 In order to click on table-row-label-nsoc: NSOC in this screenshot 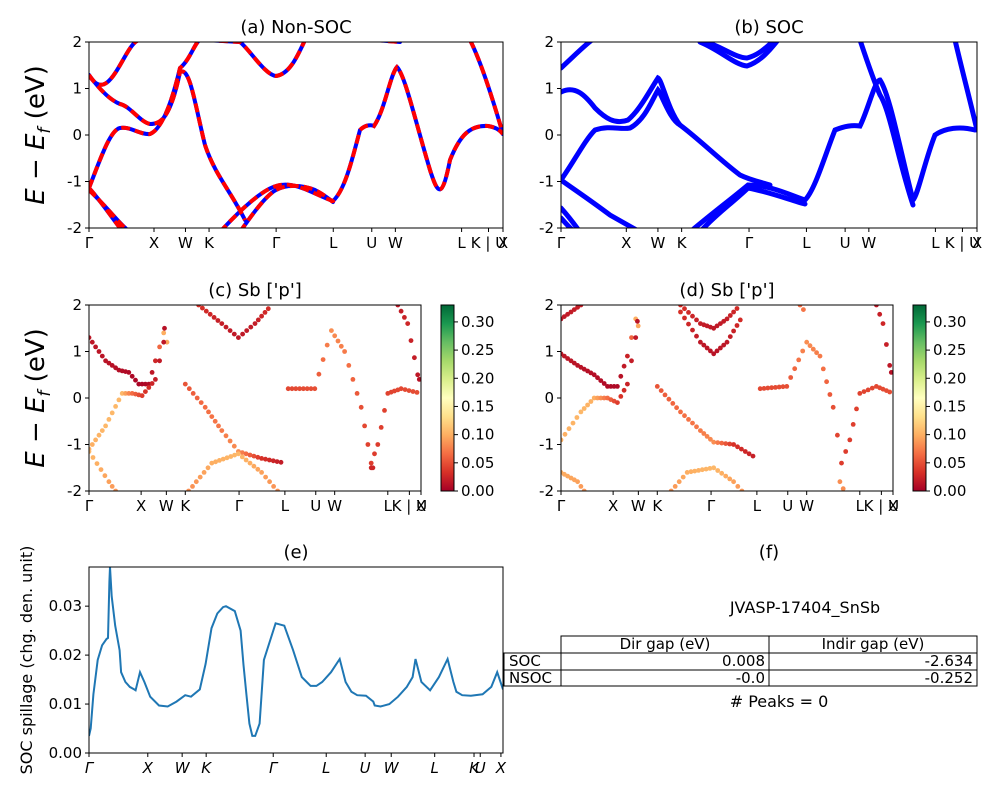, I will do `click(530, 678)`.